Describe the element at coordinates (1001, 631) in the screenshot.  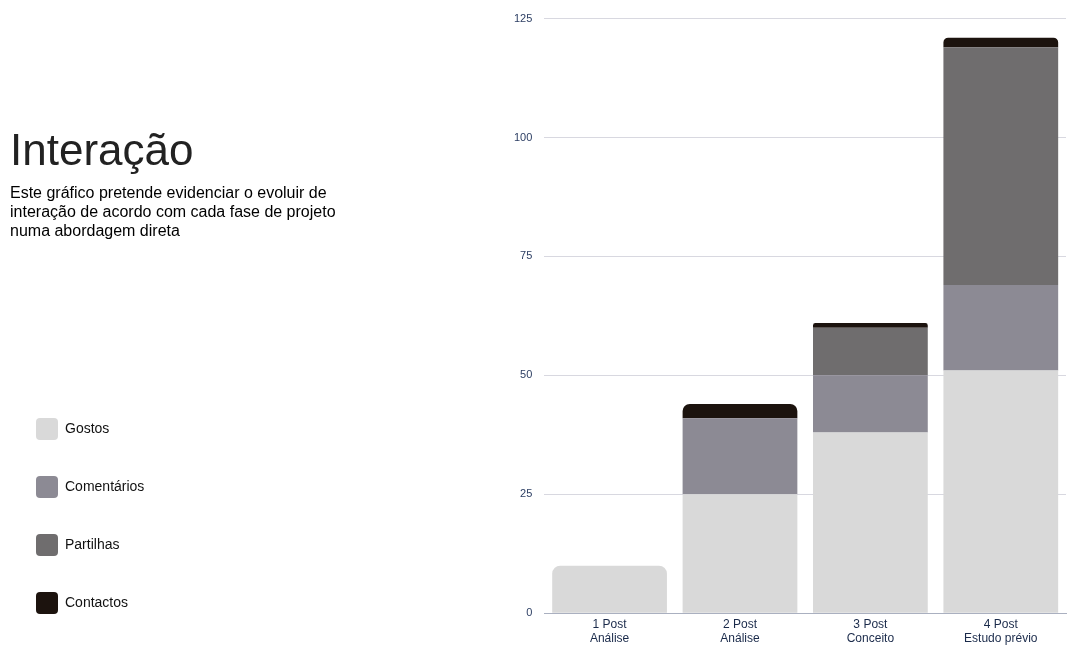
I see `x-tick-label: 4 Post Estudo prévio` at that location.